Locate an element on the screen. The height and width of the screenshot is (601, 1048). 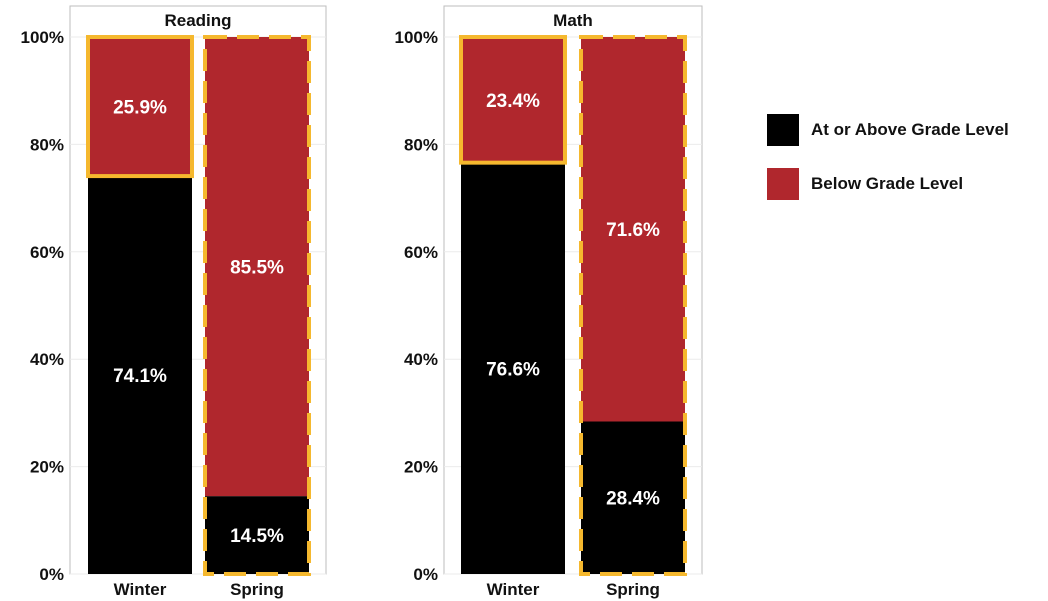
data-label: 74.1% is located at coordinates (140, 376).